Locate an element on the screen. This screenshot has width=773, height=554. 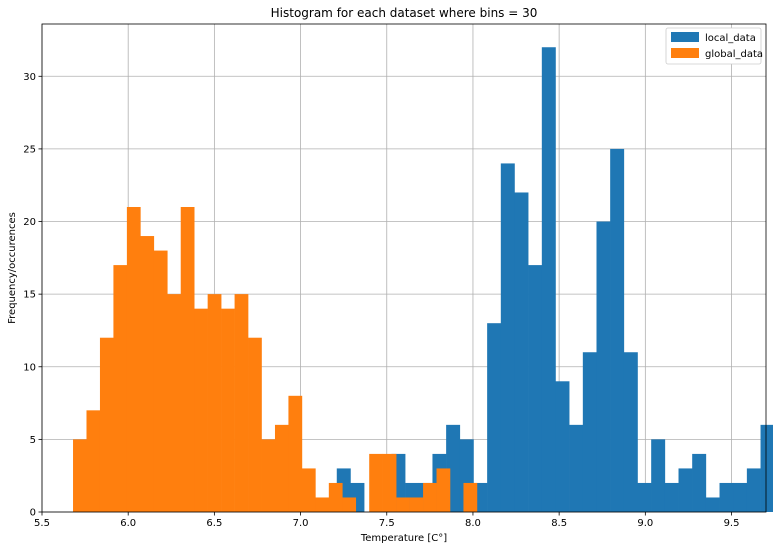
y-tick-label: 20 is located at coordinates (29, 222).